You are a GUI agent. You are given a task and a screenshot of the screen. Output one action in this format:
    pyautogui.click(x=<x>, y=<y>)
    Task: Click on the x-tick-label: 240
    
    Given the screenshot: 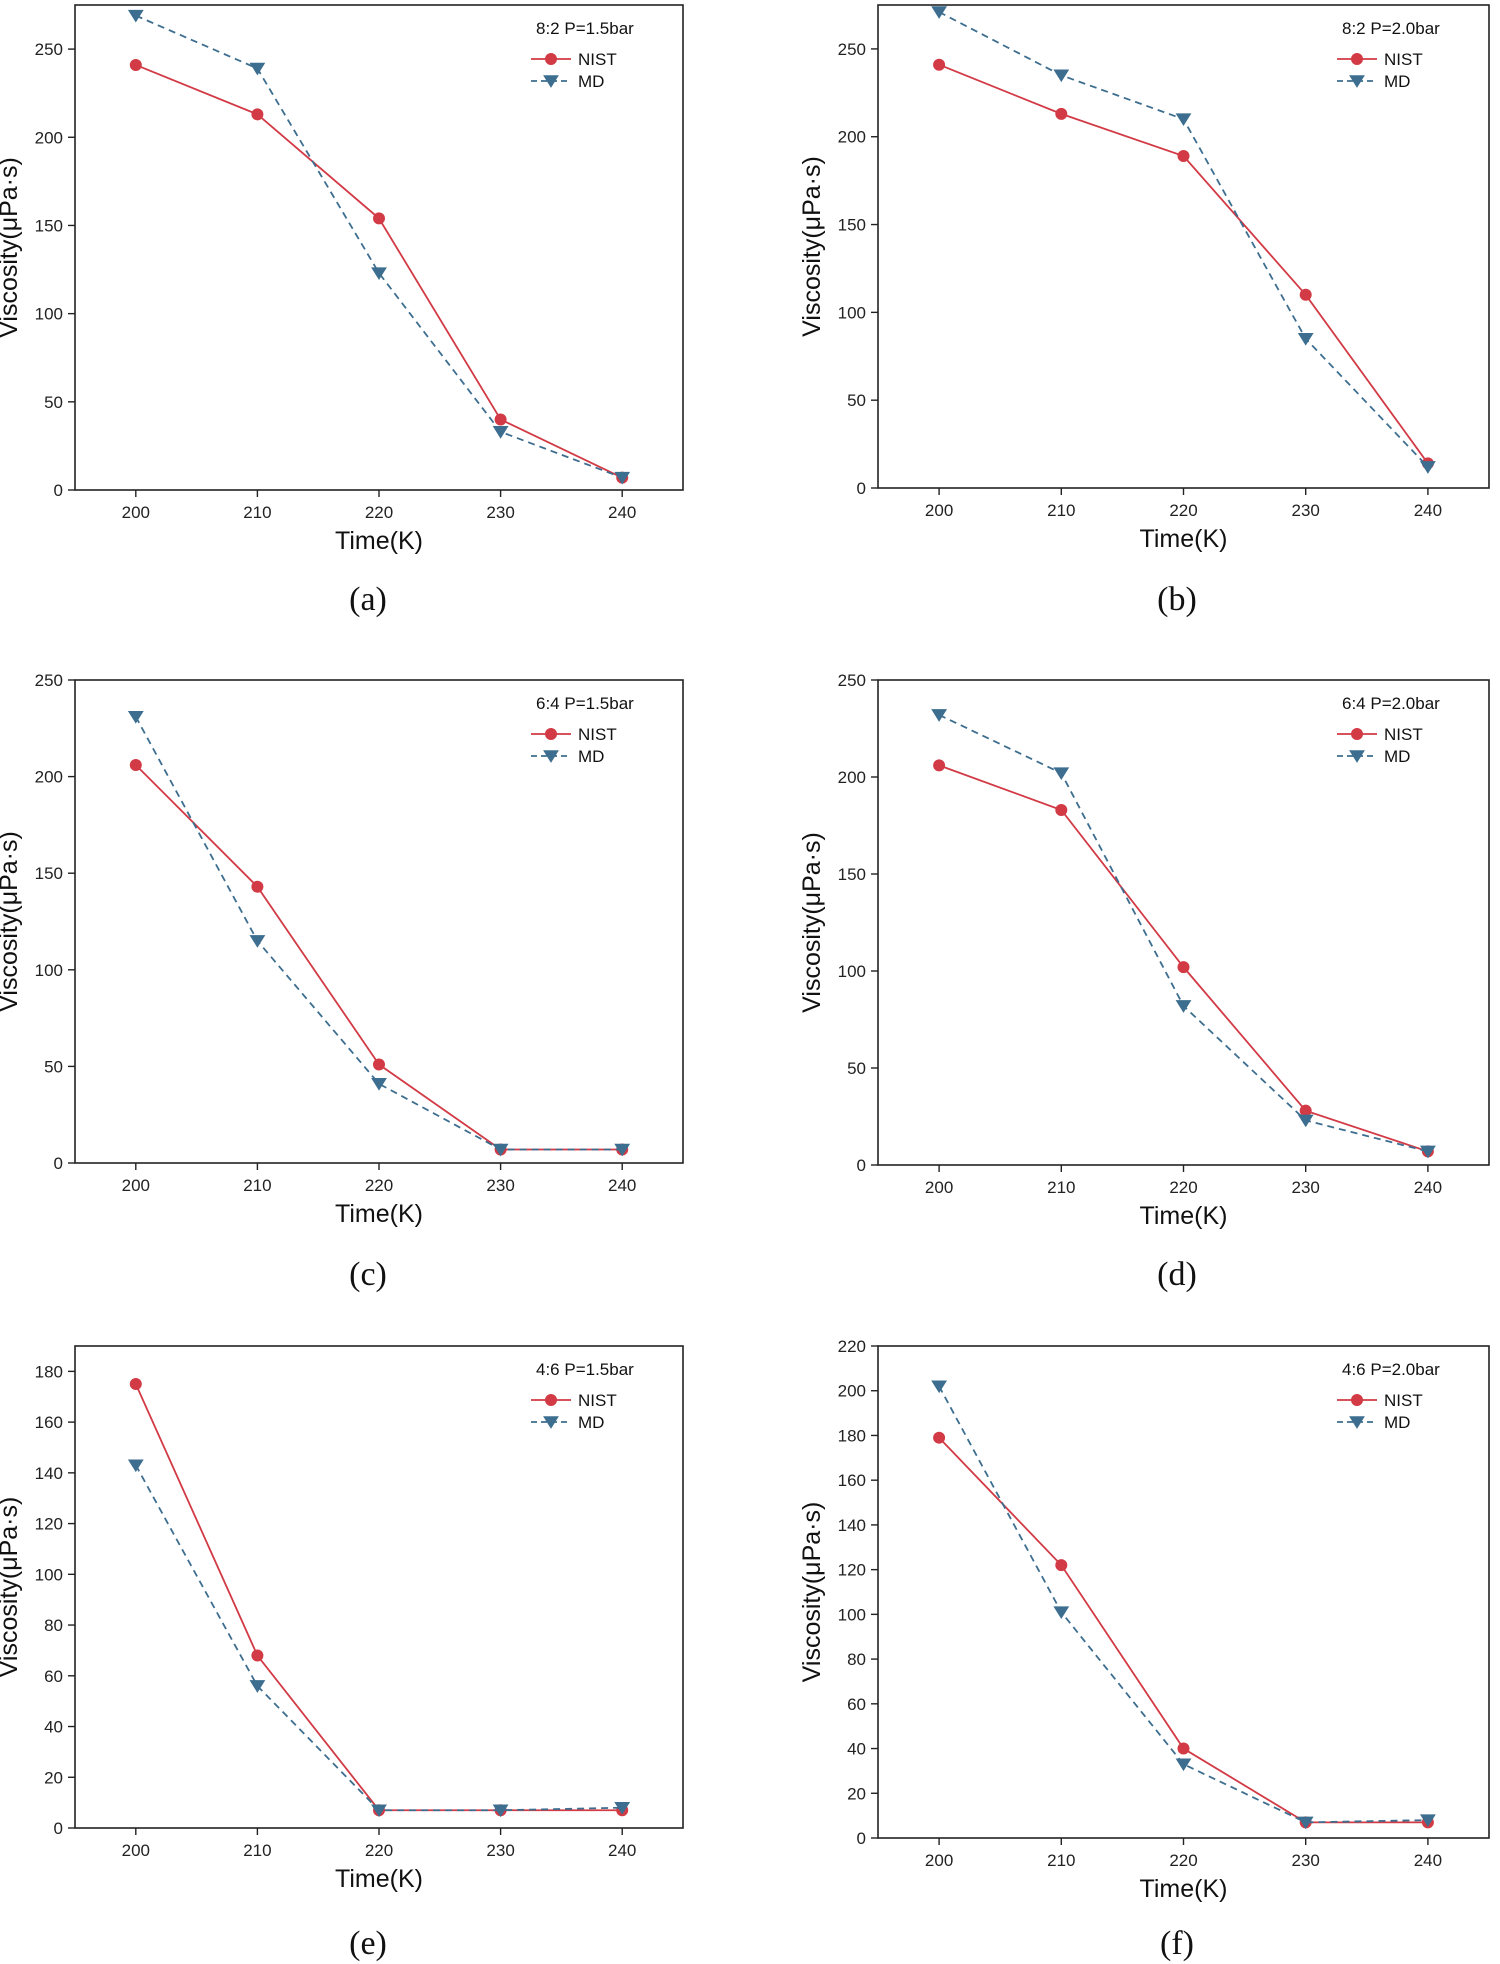 What is the action you would take?
    pyautogui.click(x=622, y=1185)
    